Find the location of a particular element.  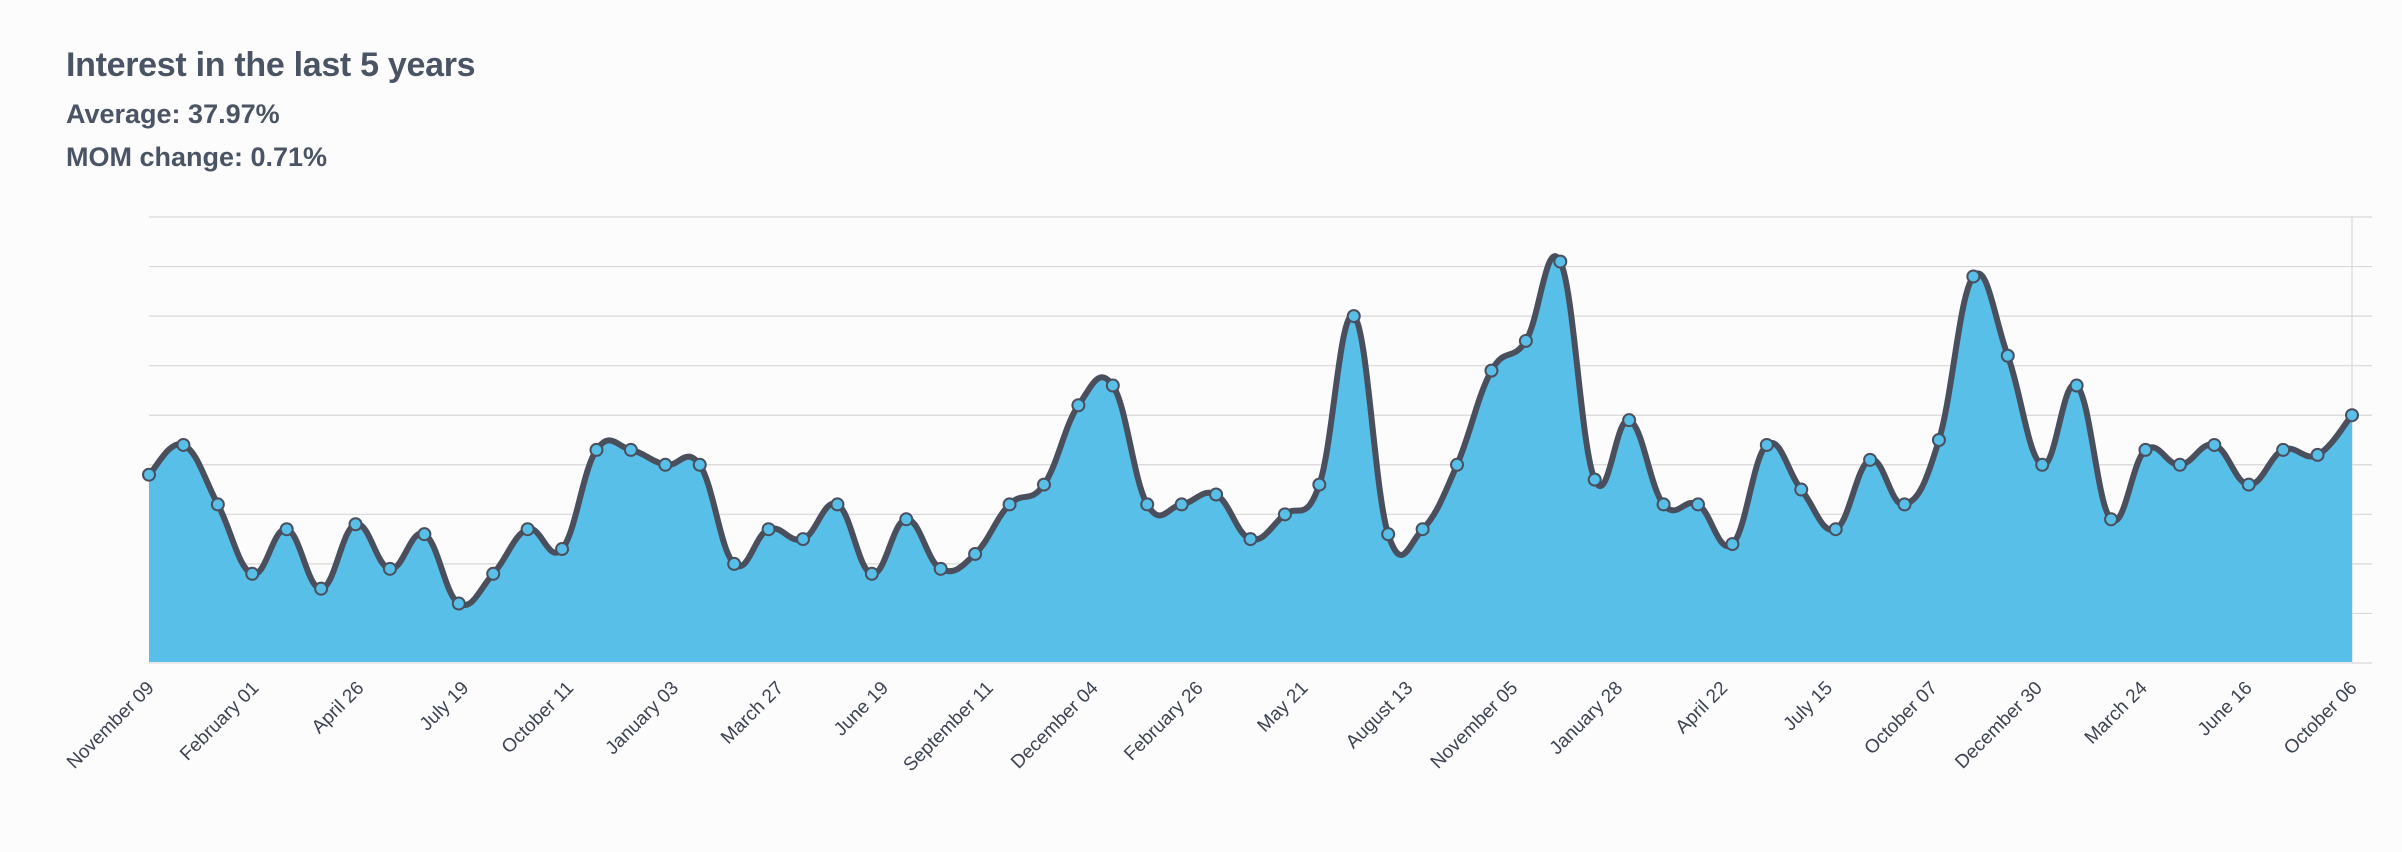

x-tick-label: February 26 is located at coordinates (1163, 721).